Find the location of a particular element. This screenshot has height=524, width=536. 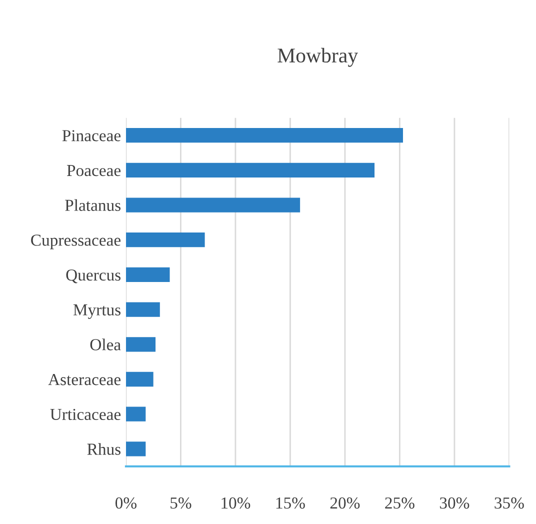

x-tick-label: 15% is located at coordinates (290, 503).